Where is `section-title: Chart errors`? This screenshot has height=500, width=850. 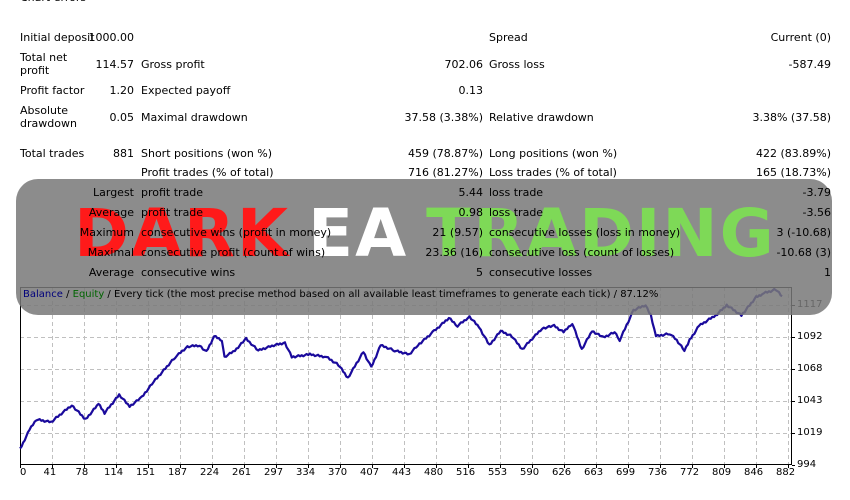
section-title: Chart errors is located at coordinates (53, 2).